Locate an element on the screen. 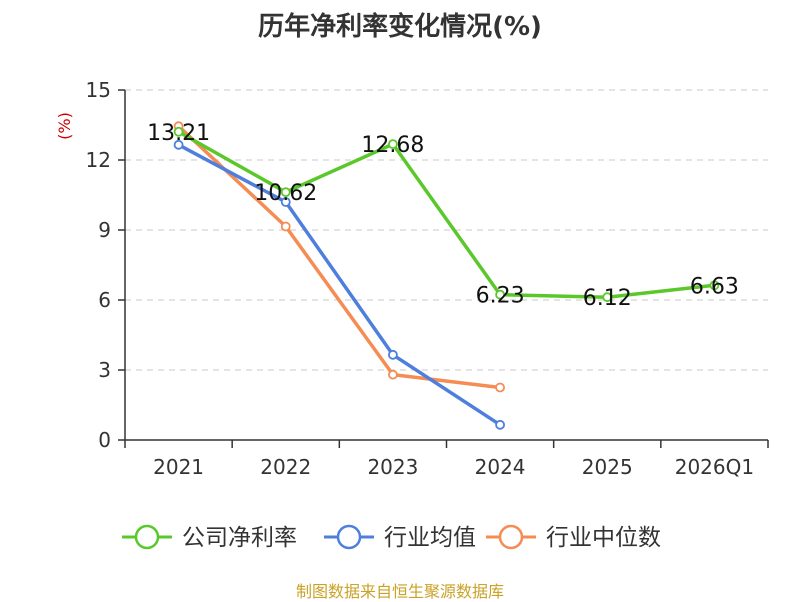  legend: 公司净利率 行业均值 行业中位数 is located at coordinates (391, 537).